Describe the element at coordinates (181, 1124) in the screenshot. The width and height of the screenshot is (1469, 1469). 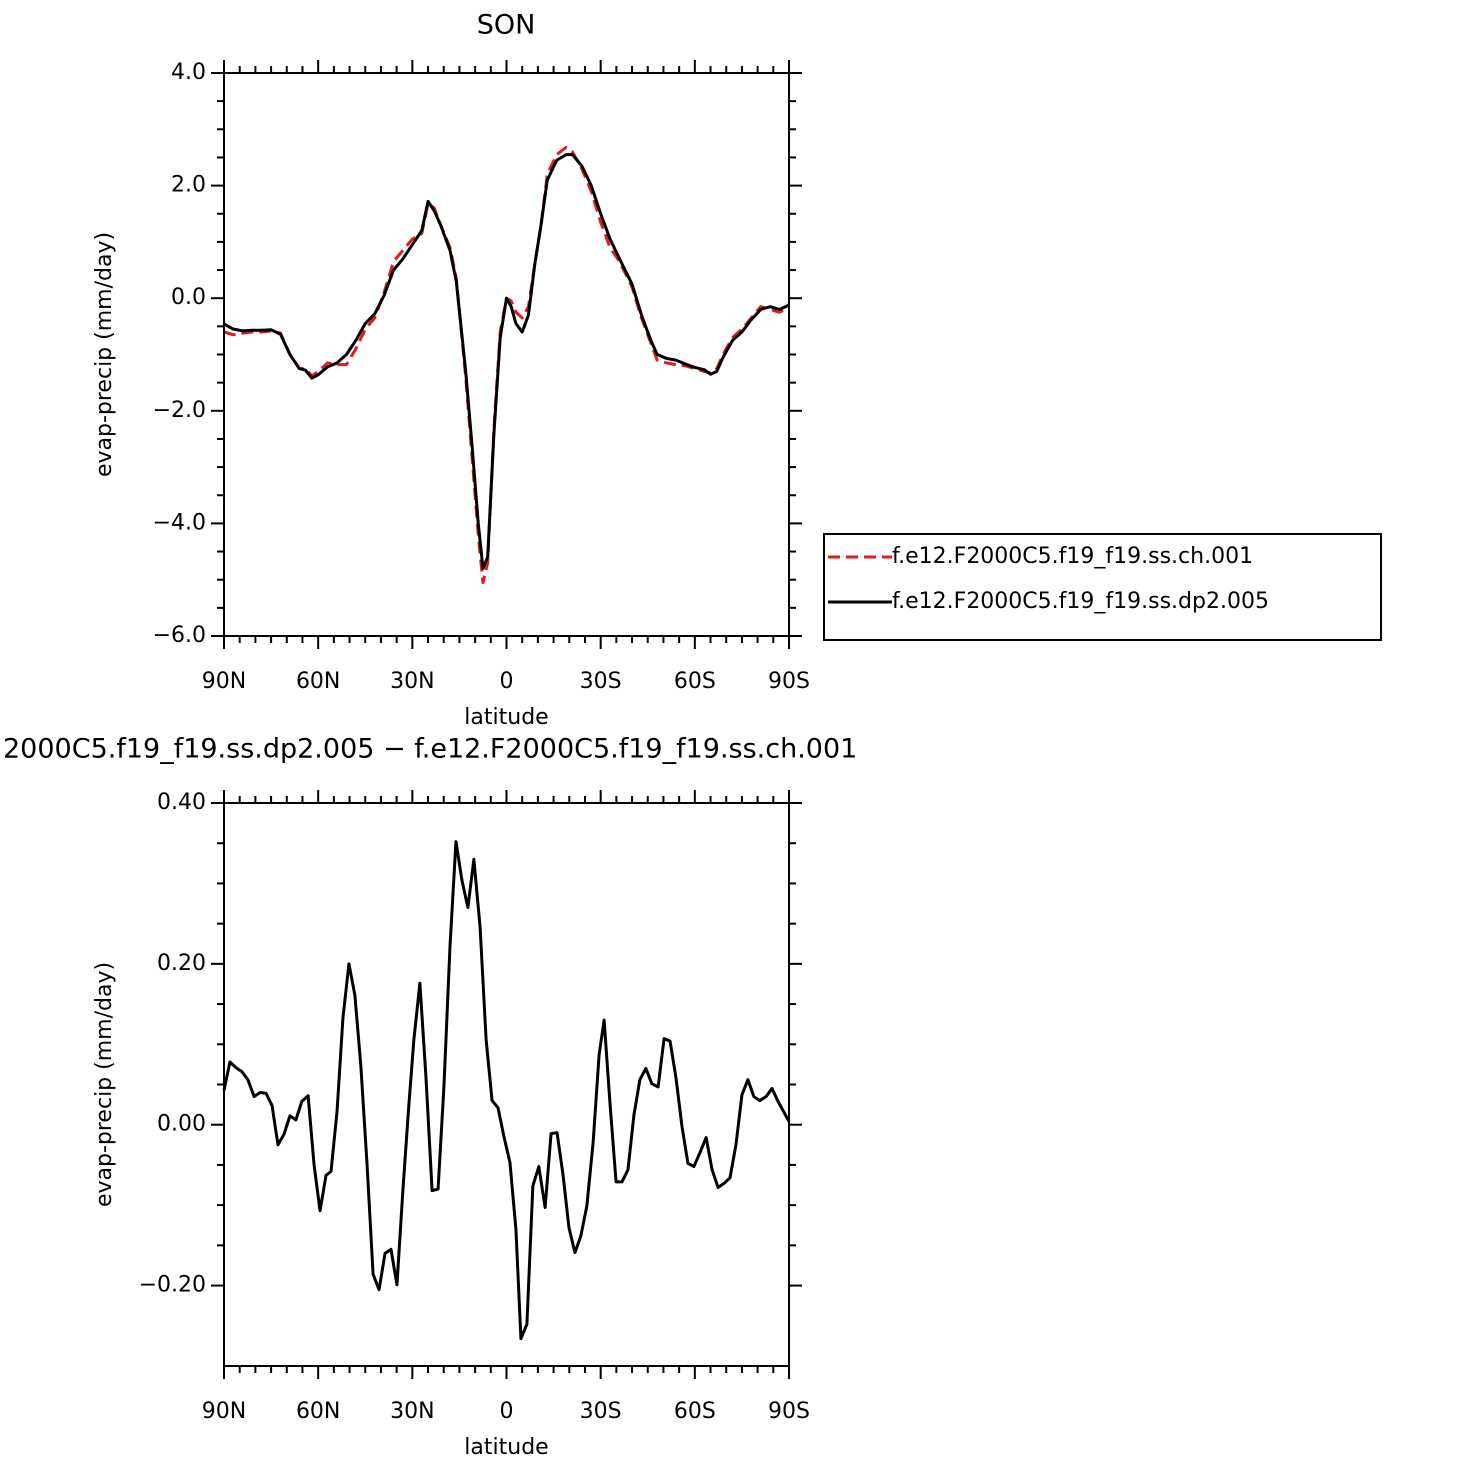
I see `y-tick-label: 0.00` at that location.